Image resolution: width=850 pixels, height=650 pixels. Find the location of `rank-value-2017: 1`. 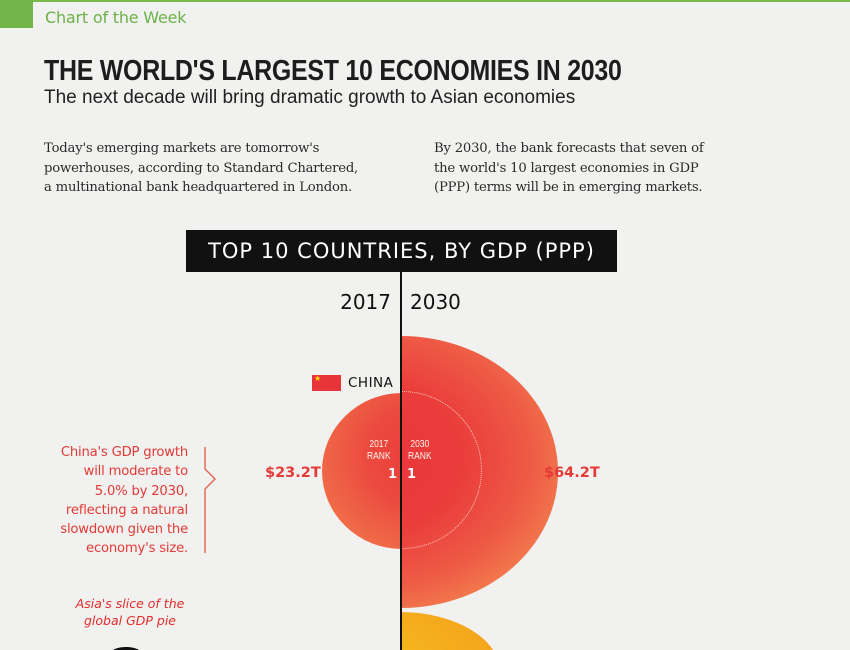

rank-value-2017: 1 is located at coordinates (393, 474).